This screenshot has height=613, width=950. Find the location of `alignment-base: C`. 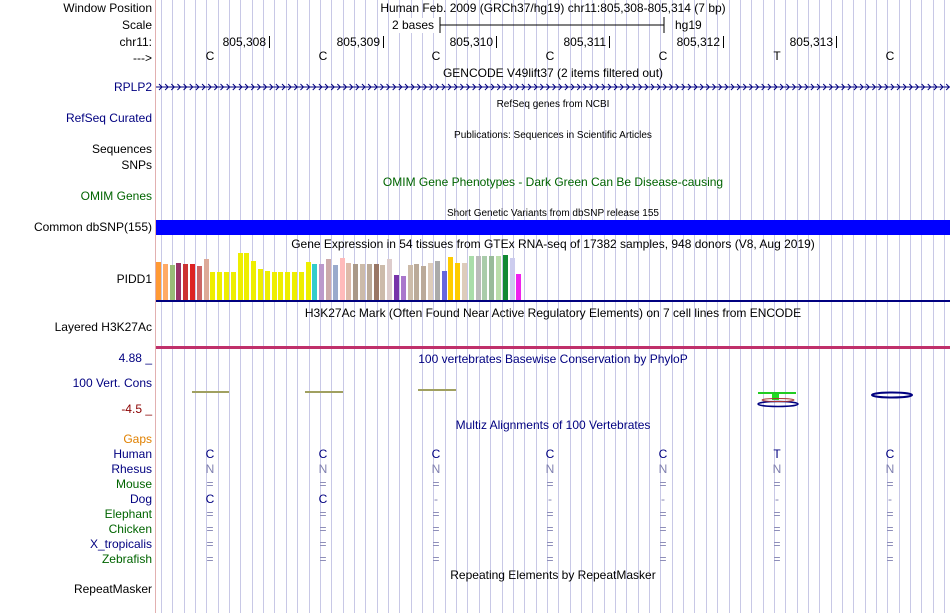

alignment-base: C is located at coordinates (890, 454).